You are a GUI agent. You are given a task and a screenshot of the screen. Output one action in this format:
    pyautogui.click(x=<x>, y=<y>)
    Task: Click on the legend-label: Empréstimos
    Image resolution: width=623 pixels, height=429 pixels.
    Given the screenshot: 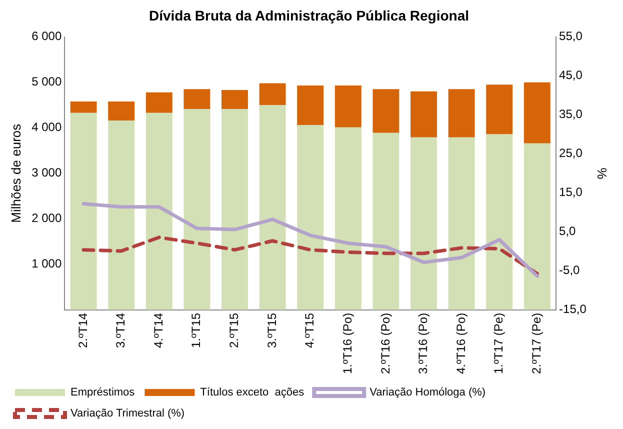 What is the action you would take?
    pyautogui.click(x=103, y=392)
    